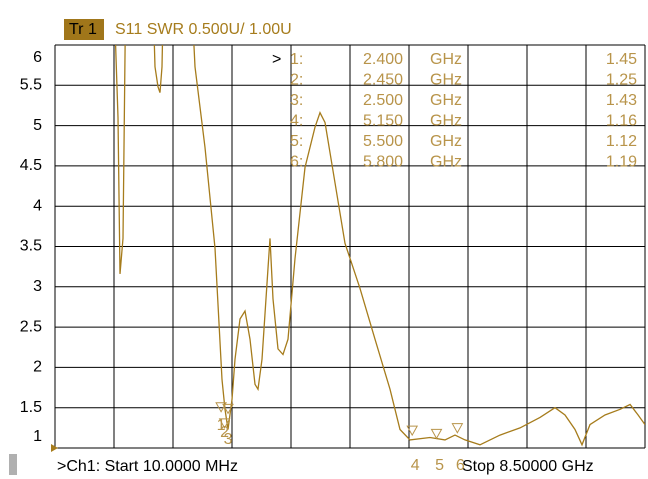 This screenshot has height=479, width=648. What do you see at coordinates (383, 80) in the screenshot?
I see `marker-freq: 2.450` at bounding box center [383, 80].